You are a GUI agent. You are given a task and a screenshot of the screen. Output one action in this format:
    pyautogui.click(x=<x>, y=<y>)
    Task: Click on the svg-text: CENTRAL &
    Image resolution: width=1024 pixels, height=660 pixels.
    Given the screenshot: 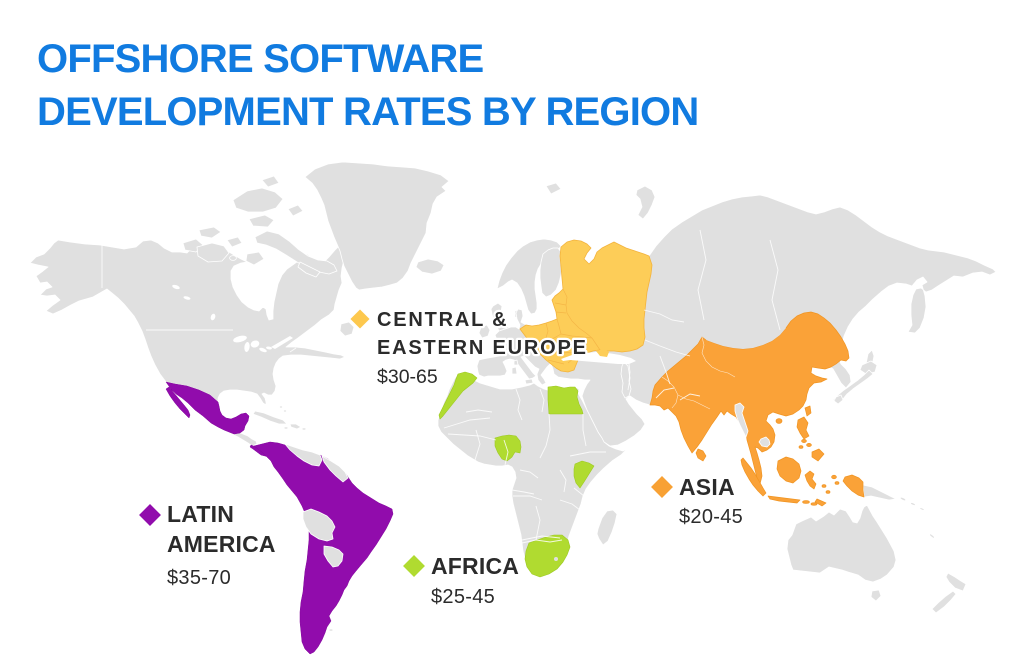 What is the action you would take?
    pyautogui.click(x=442, y=320)
    